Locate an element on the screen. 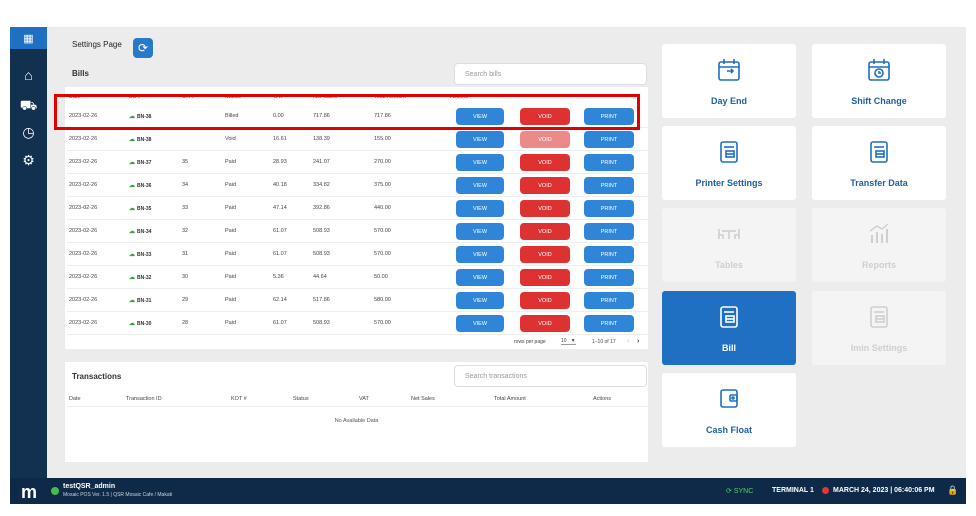  bill-total: 570.00 is located at coordinates (382, 323).